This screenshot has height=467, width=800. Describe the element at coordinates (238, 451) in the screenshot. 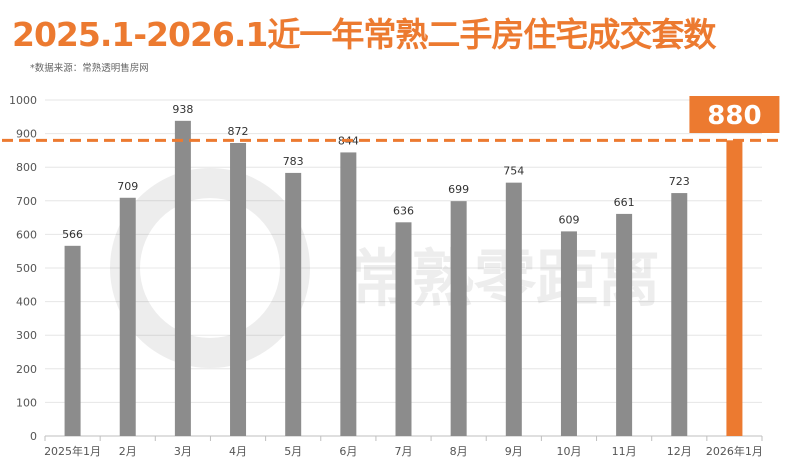

I see `x-category-label: 4月` at that location.